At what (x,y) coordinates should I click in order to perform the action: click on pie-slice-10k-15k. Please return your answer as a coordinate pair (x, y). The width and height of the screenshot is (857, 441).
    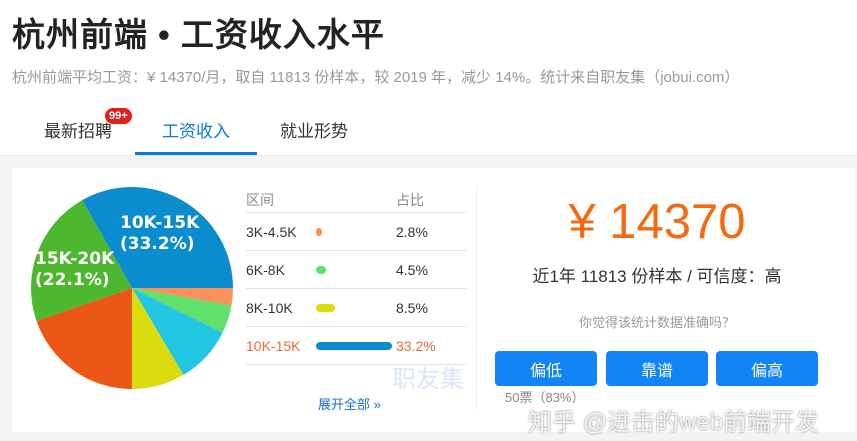
    Looking at the image, I should click on (157, 237).